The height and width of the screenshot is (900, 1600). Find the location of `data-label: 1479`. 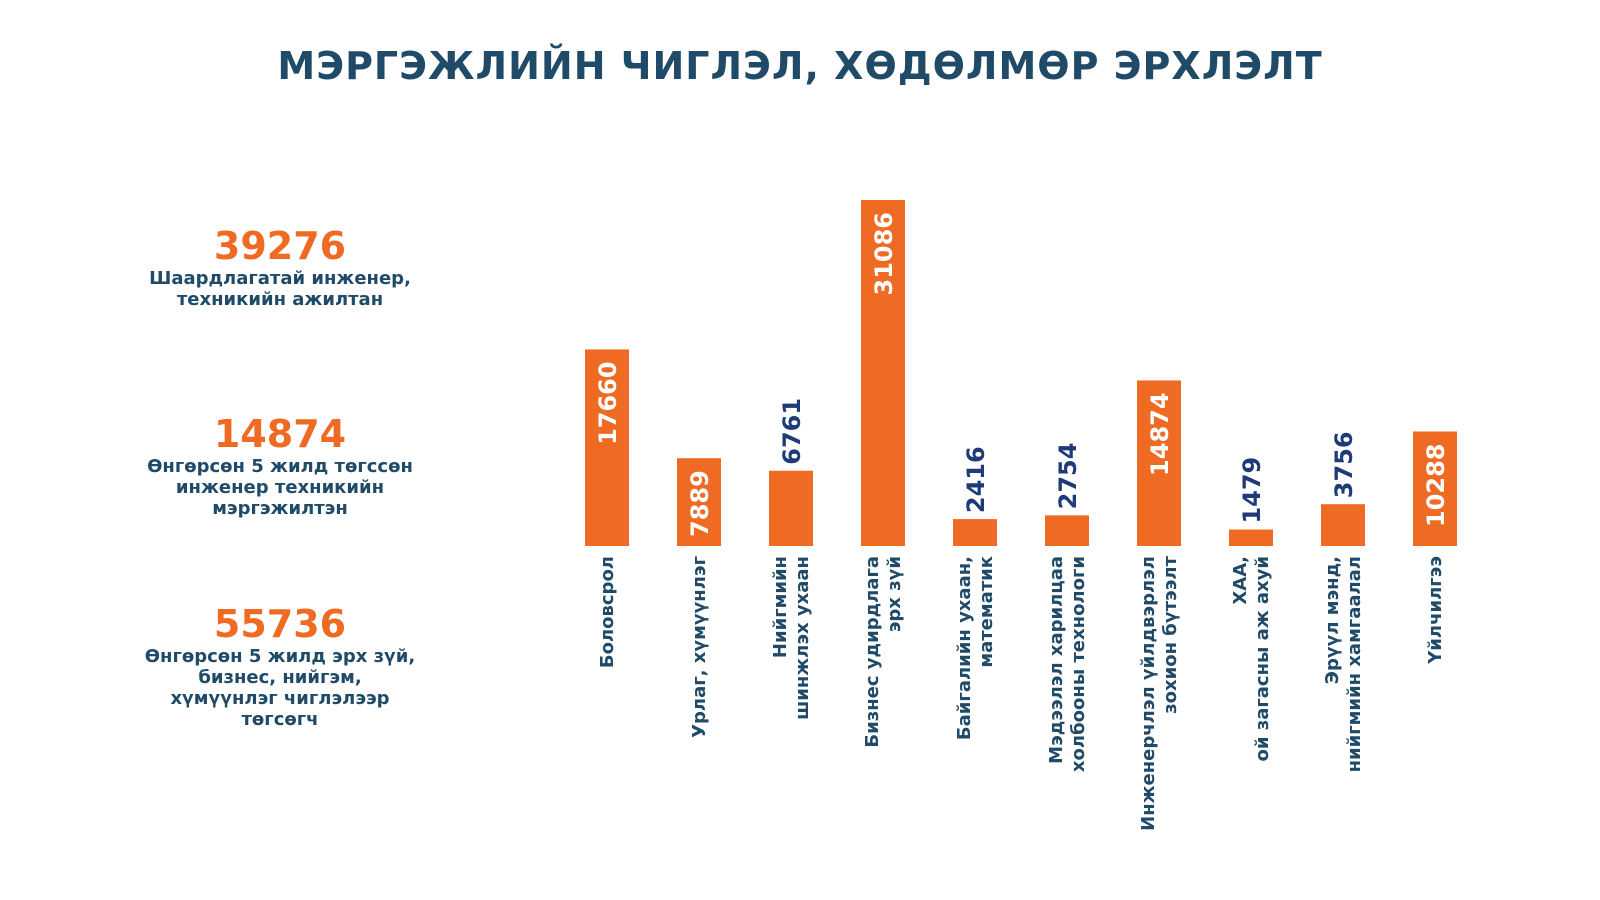

data-label: 1479 is located at coordinates (1252, 490).